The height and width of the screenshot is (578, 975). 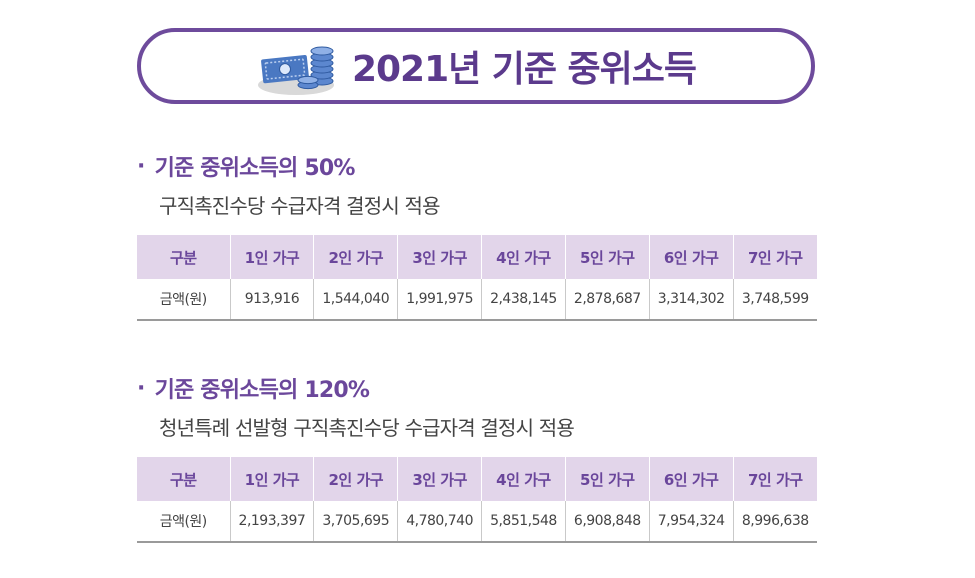 What do you see at coordinates (523, 522) in the screenshot?
I see `amount-cell: 5,851,548` at bounding box center [523, 522].